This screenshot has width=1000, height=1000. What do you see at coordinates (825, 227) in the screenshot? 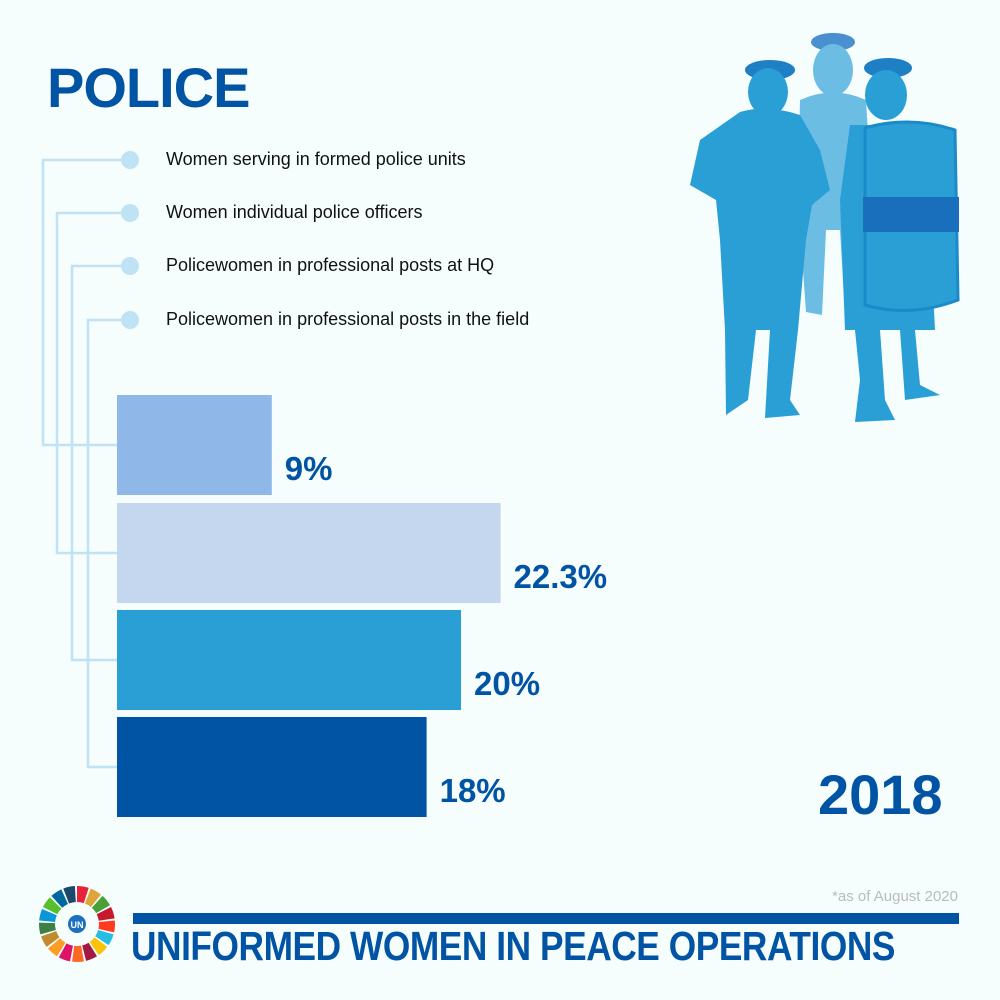
I see `police-silhouettes-illustration` at bounding box center [825, 227].